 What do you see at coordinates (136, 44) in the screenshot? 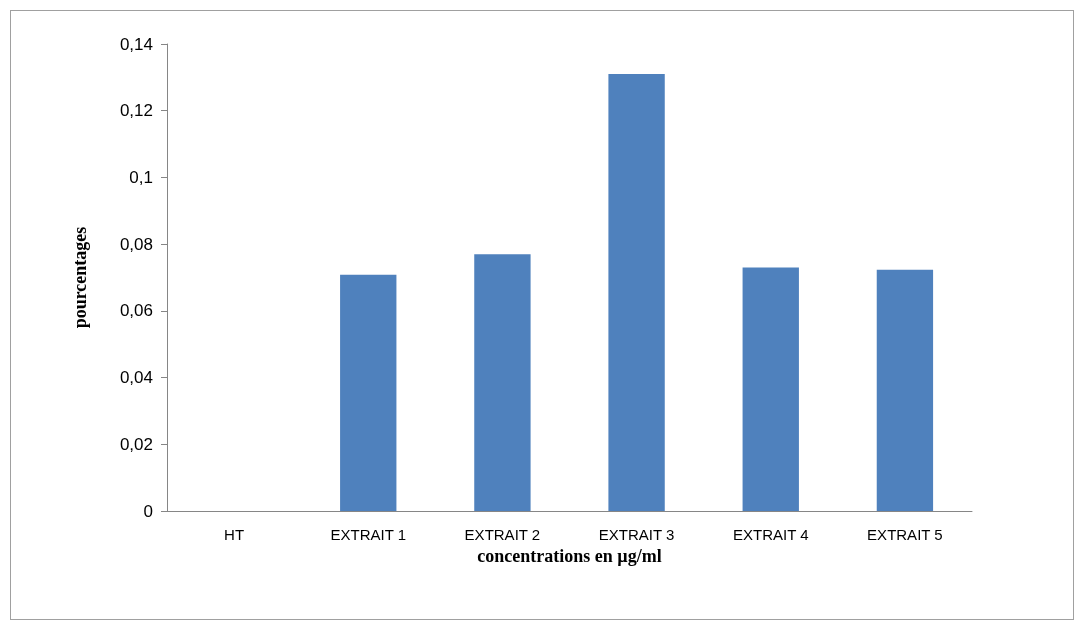
I see `y-tick-label: 0,14` at bounding box center [136, 44].